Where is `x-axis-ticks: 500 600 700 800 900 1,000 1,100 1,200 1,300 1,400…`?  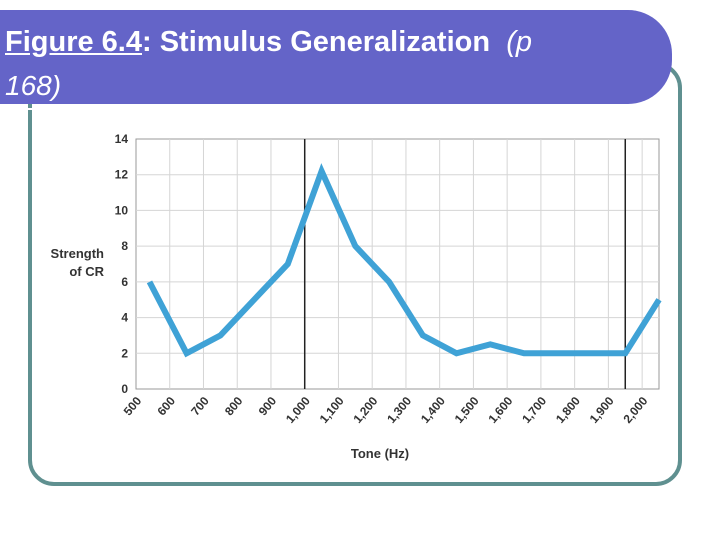 x-axis-ticks: 500 600 700 800 900 1,000 1,100 1,200 1,300 1,400… is located at coordinates (386, 410).